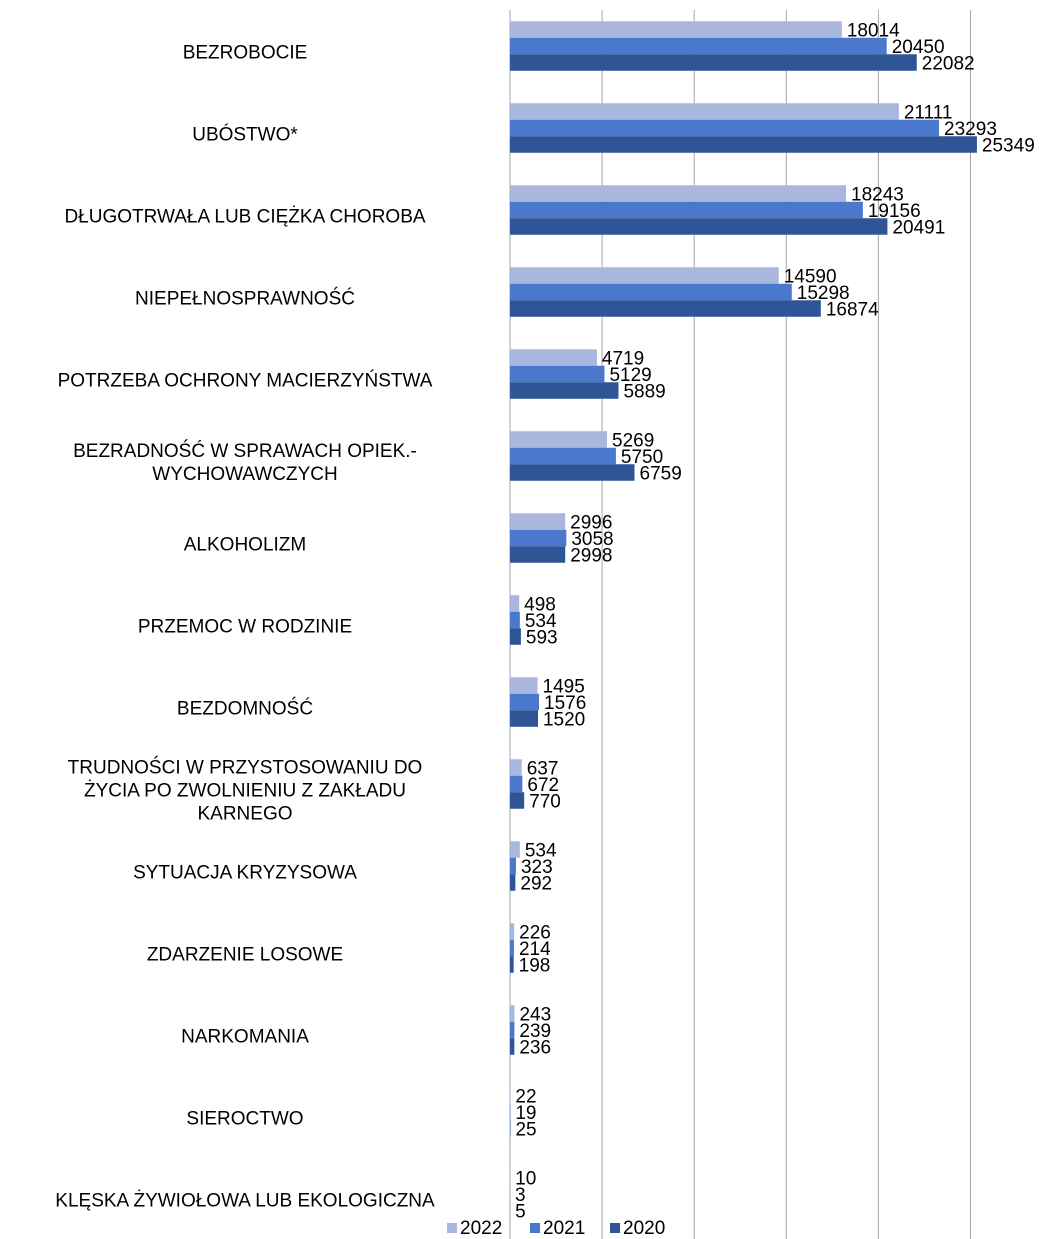  I want to click on data-label: 498, so click(540, 605).